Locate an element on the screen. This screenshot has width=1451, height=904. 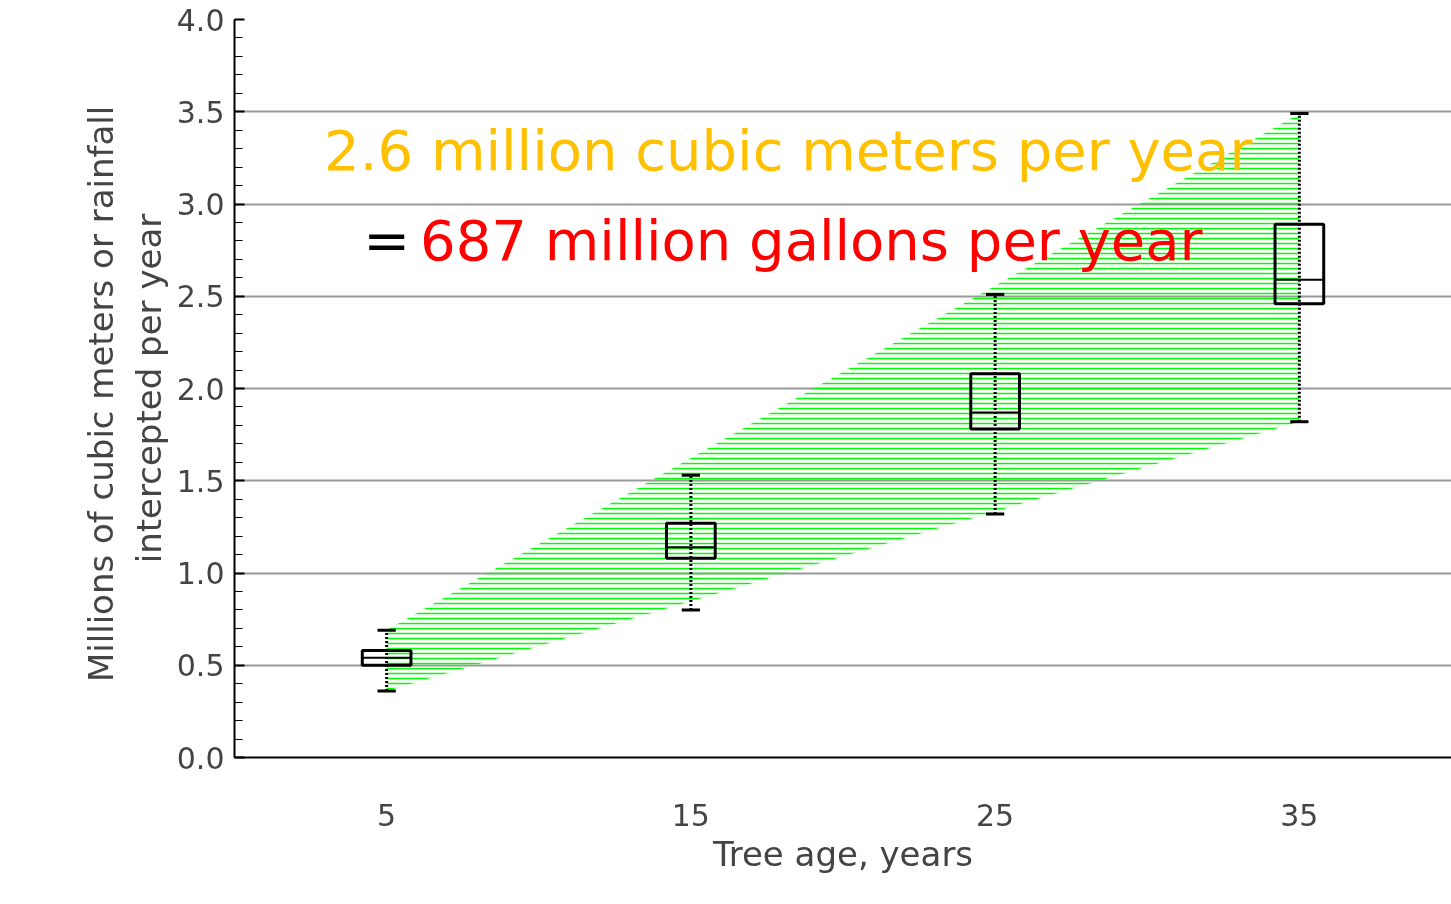
x-axis-title: Tree age, years is located at coordinates (842, 853).